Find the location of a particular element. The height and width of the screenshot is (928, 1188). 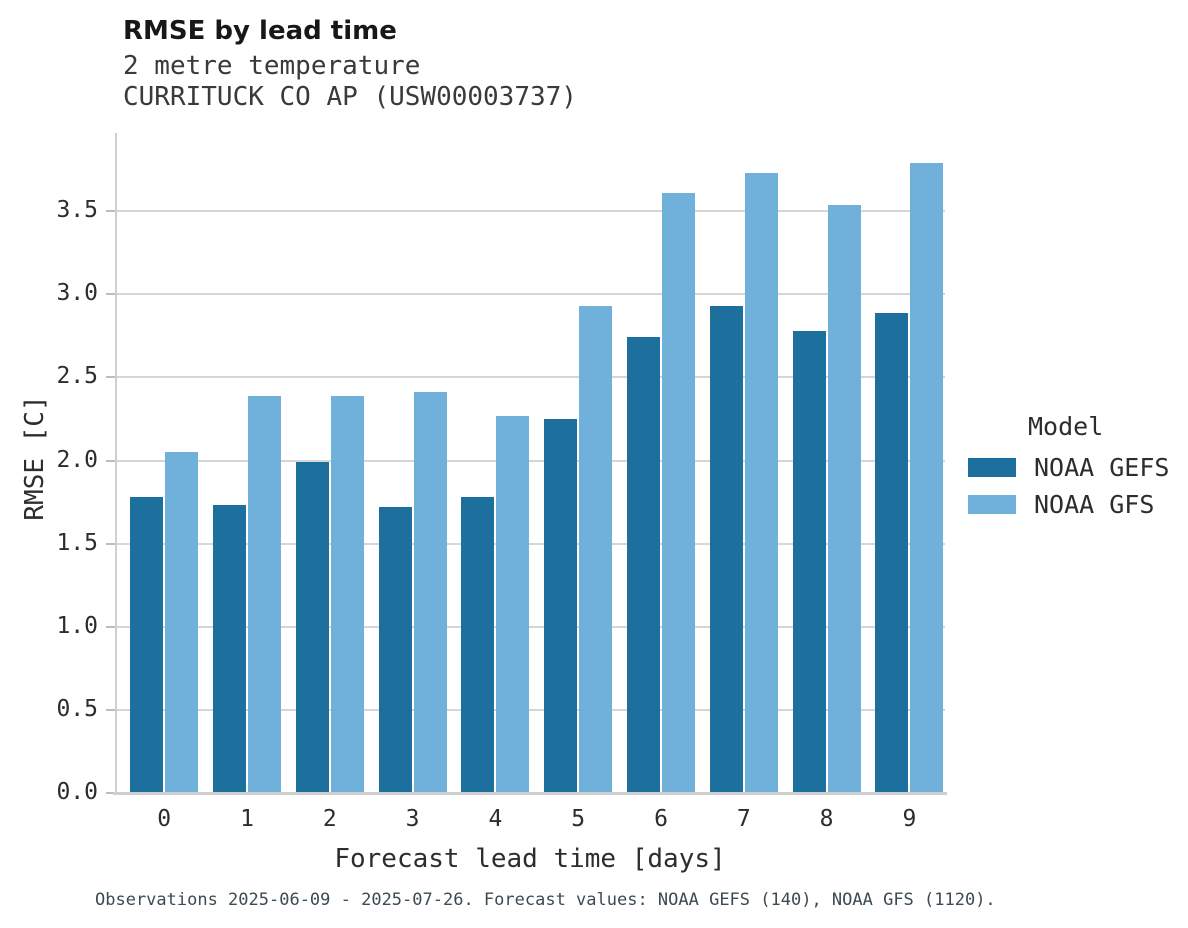

chart-title: RMSE by lead time is located at coordinates (260, 31).